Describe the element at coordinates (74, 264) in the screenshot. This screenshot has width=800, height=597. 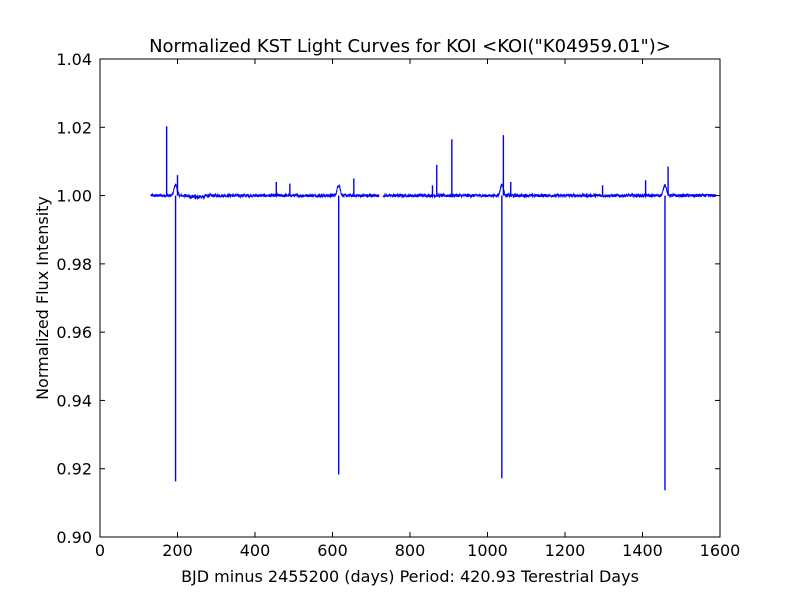
I see `y-tick-label-4: 0.98` at that location.